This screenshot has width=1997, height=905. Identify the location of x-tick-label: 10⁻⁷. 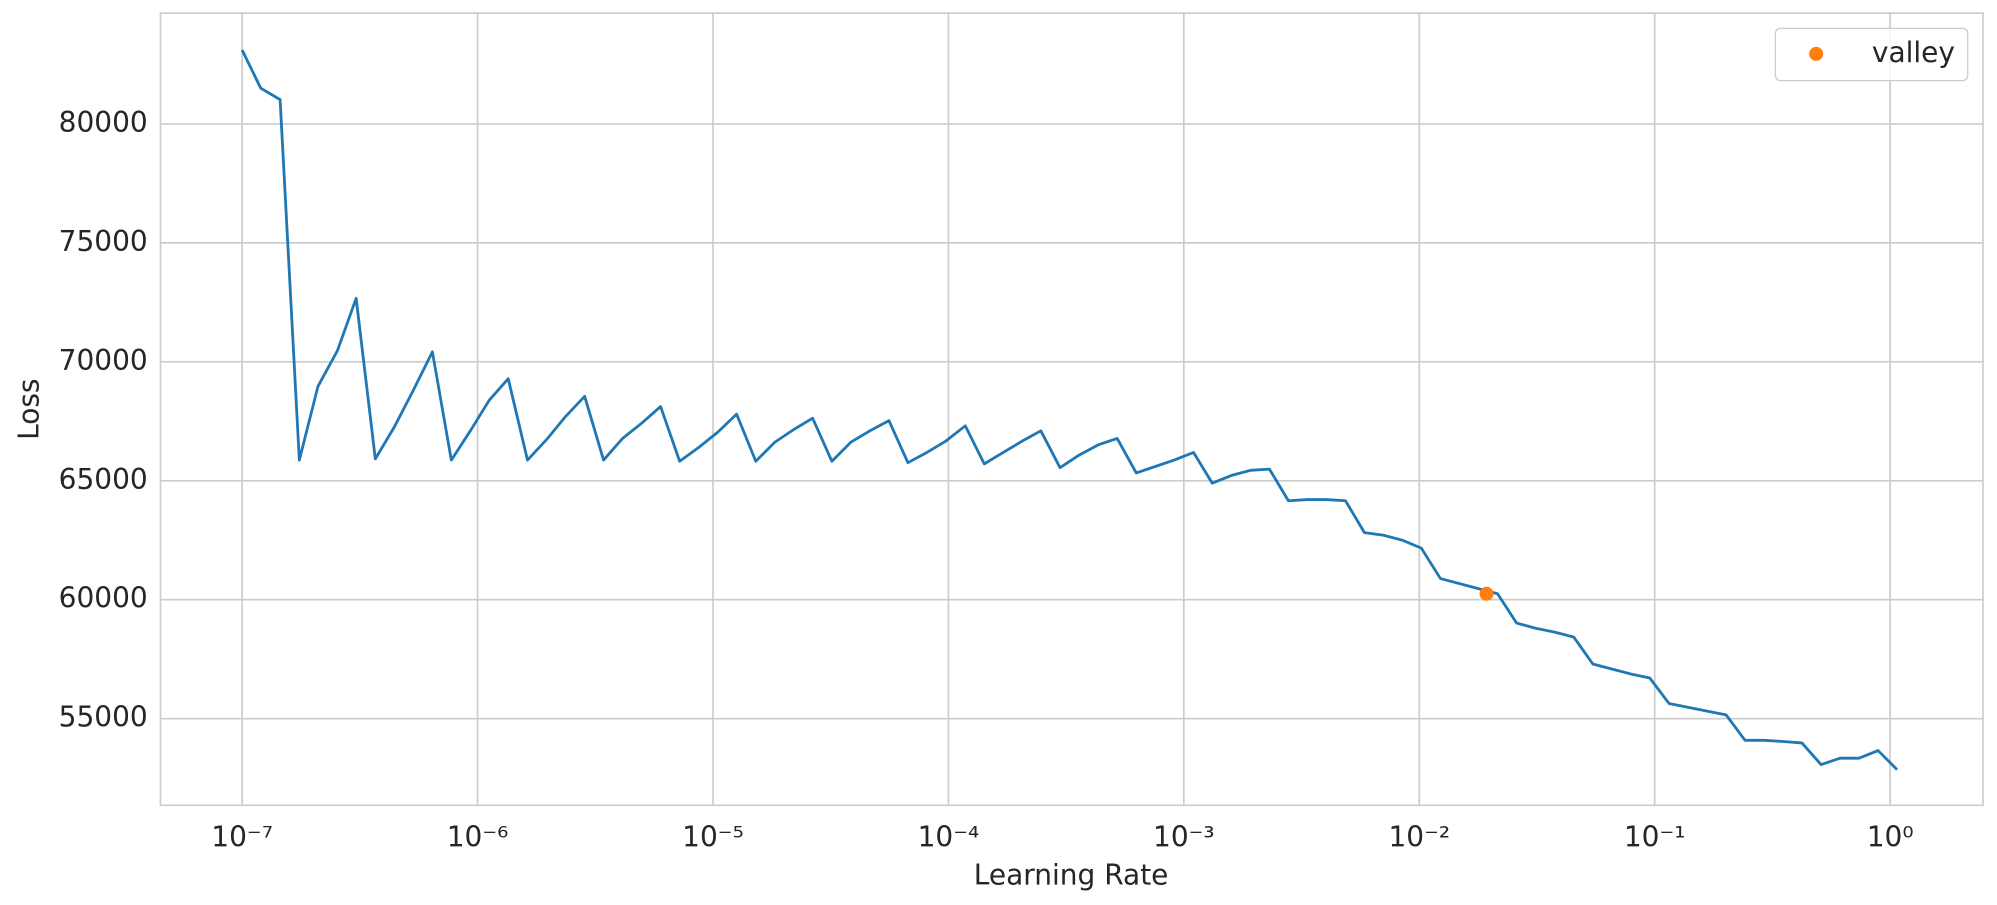
(242, 836).